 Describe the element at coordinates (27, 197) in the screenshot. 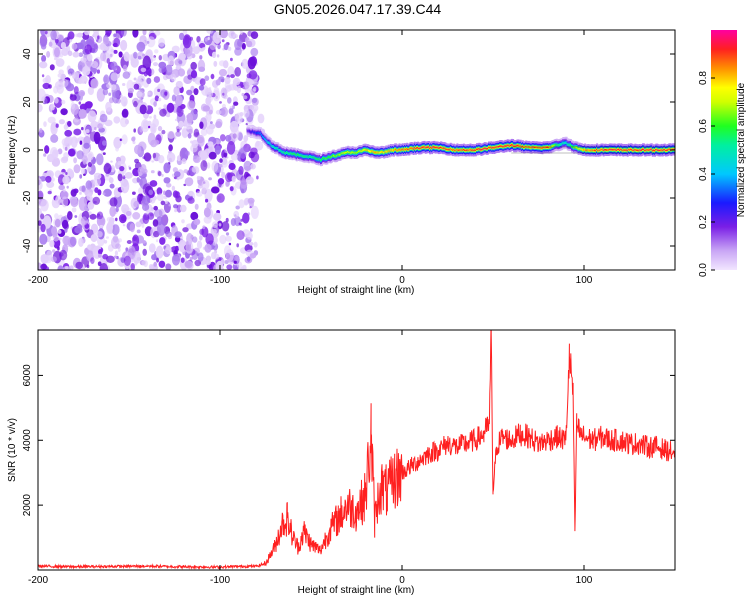

I see `spectrogram-y-tick-label: -20` at that location.